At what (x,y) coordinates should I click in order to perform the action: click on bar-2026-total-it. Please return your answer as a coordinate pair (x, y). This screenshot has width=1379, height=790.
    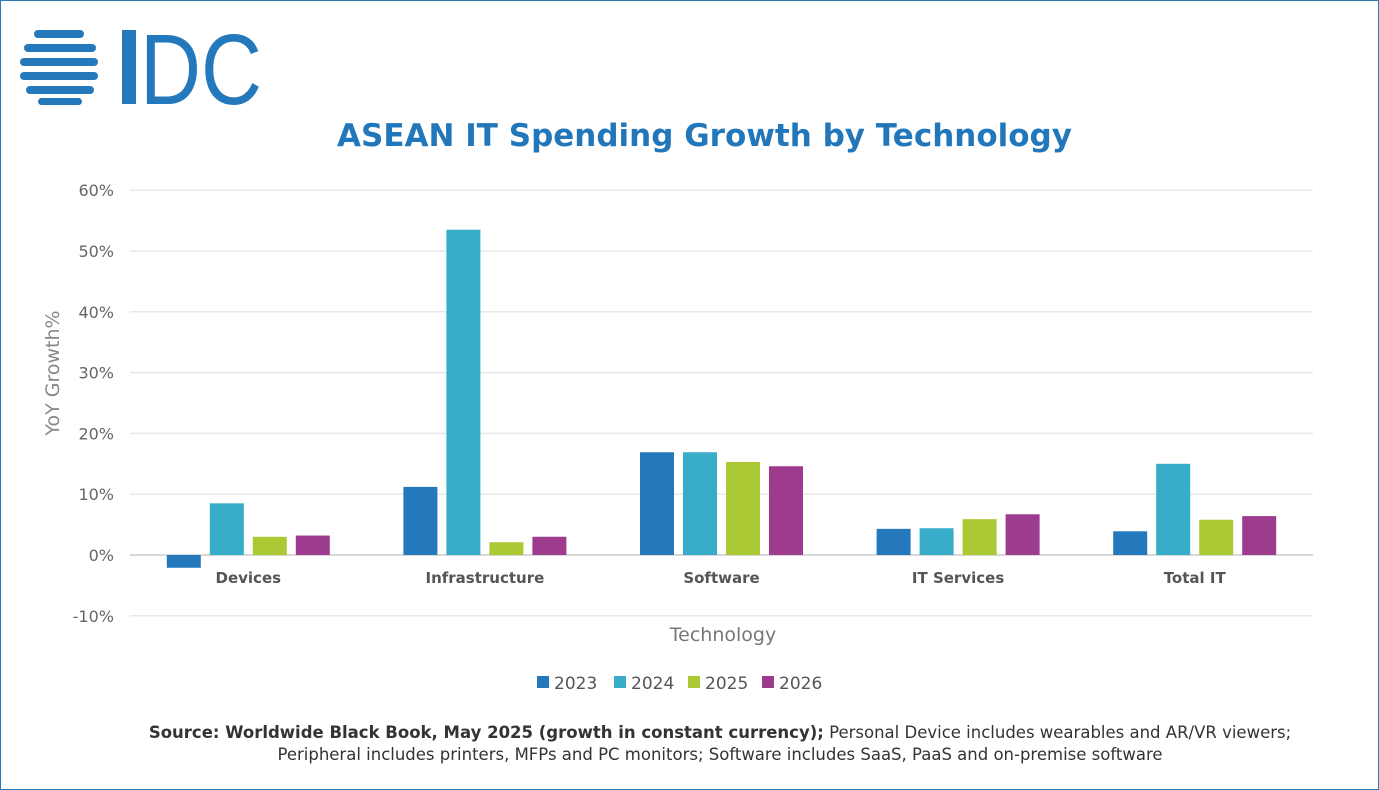
    Looking at the image, I should click on (1259, 535).